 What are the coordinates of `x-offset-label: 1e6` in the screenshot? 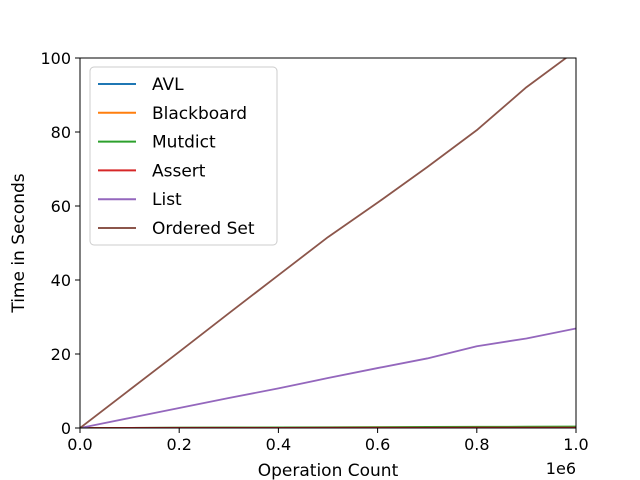 It's located at (561, 468).